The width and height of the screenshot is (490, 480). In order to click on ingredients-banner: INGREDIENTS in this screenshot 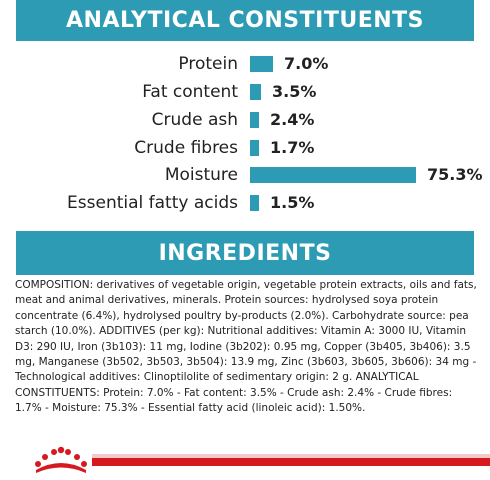, I will do `click(245, 253)`.